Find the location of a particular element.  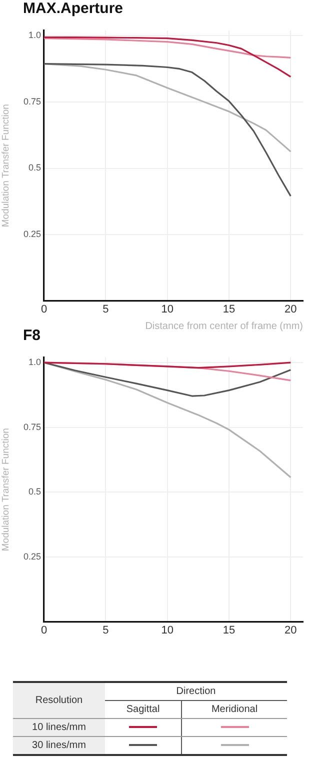

text: Direction is located at coordinates (196, 691).